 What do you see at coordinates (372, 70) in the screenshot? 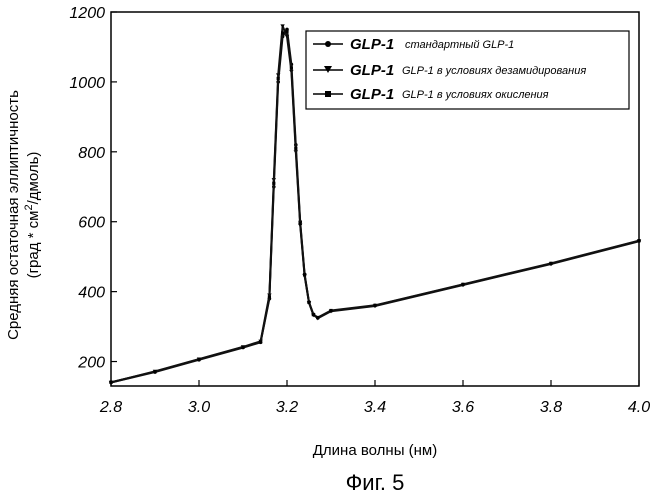
I see `legend-label-2: GLP-1` at bounding box center [372, 70].